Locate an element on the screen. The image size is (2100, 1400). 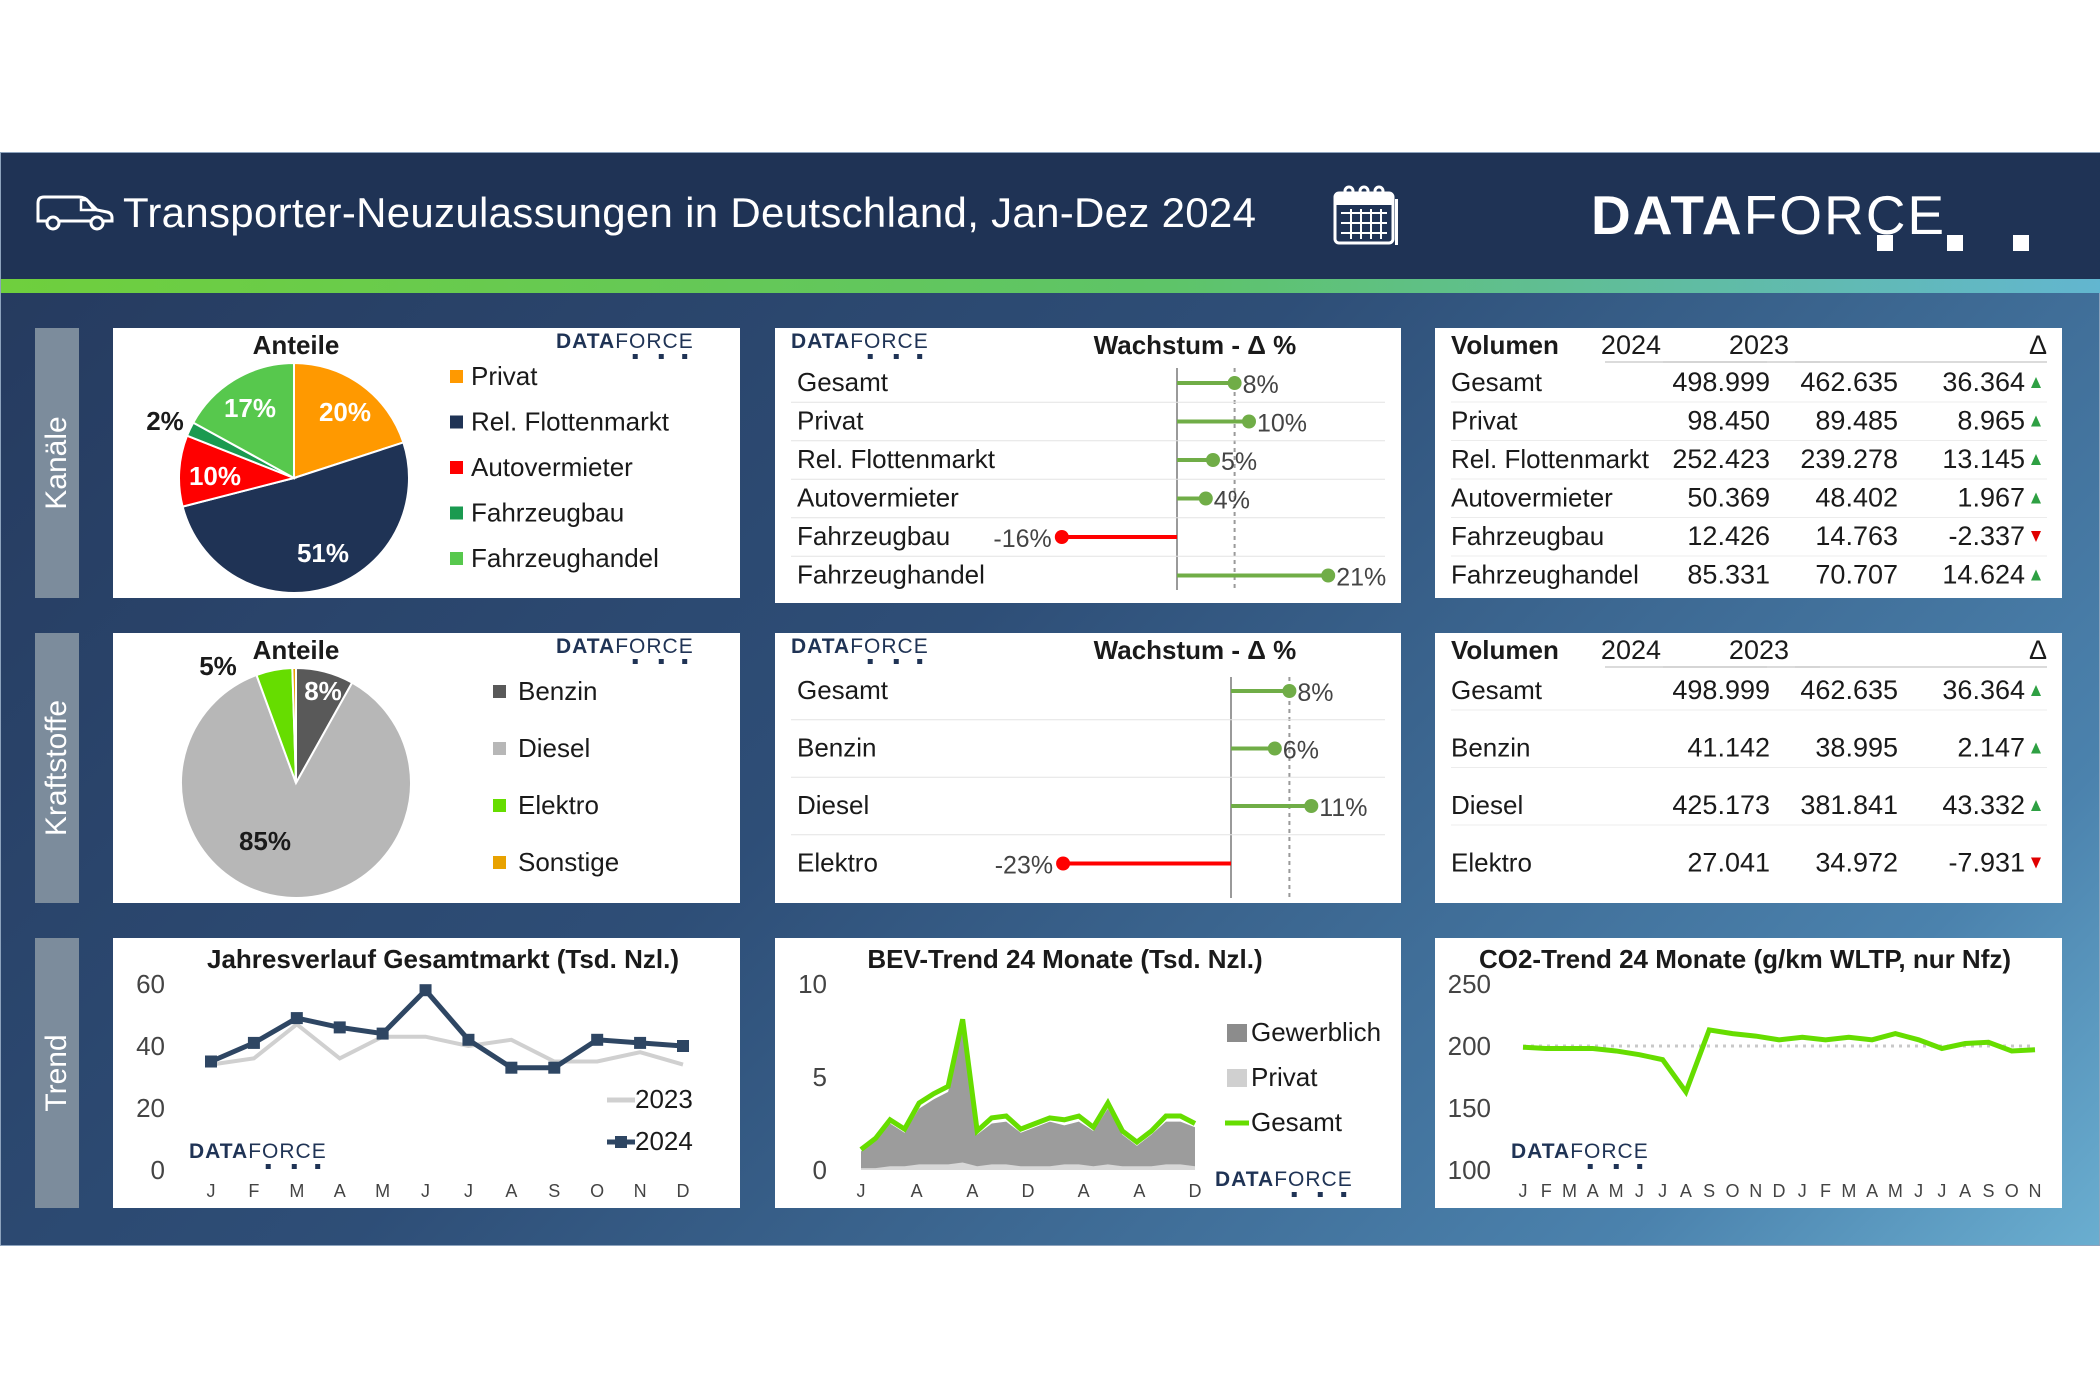
data-label: 51% is located at coordinates (323, 553).